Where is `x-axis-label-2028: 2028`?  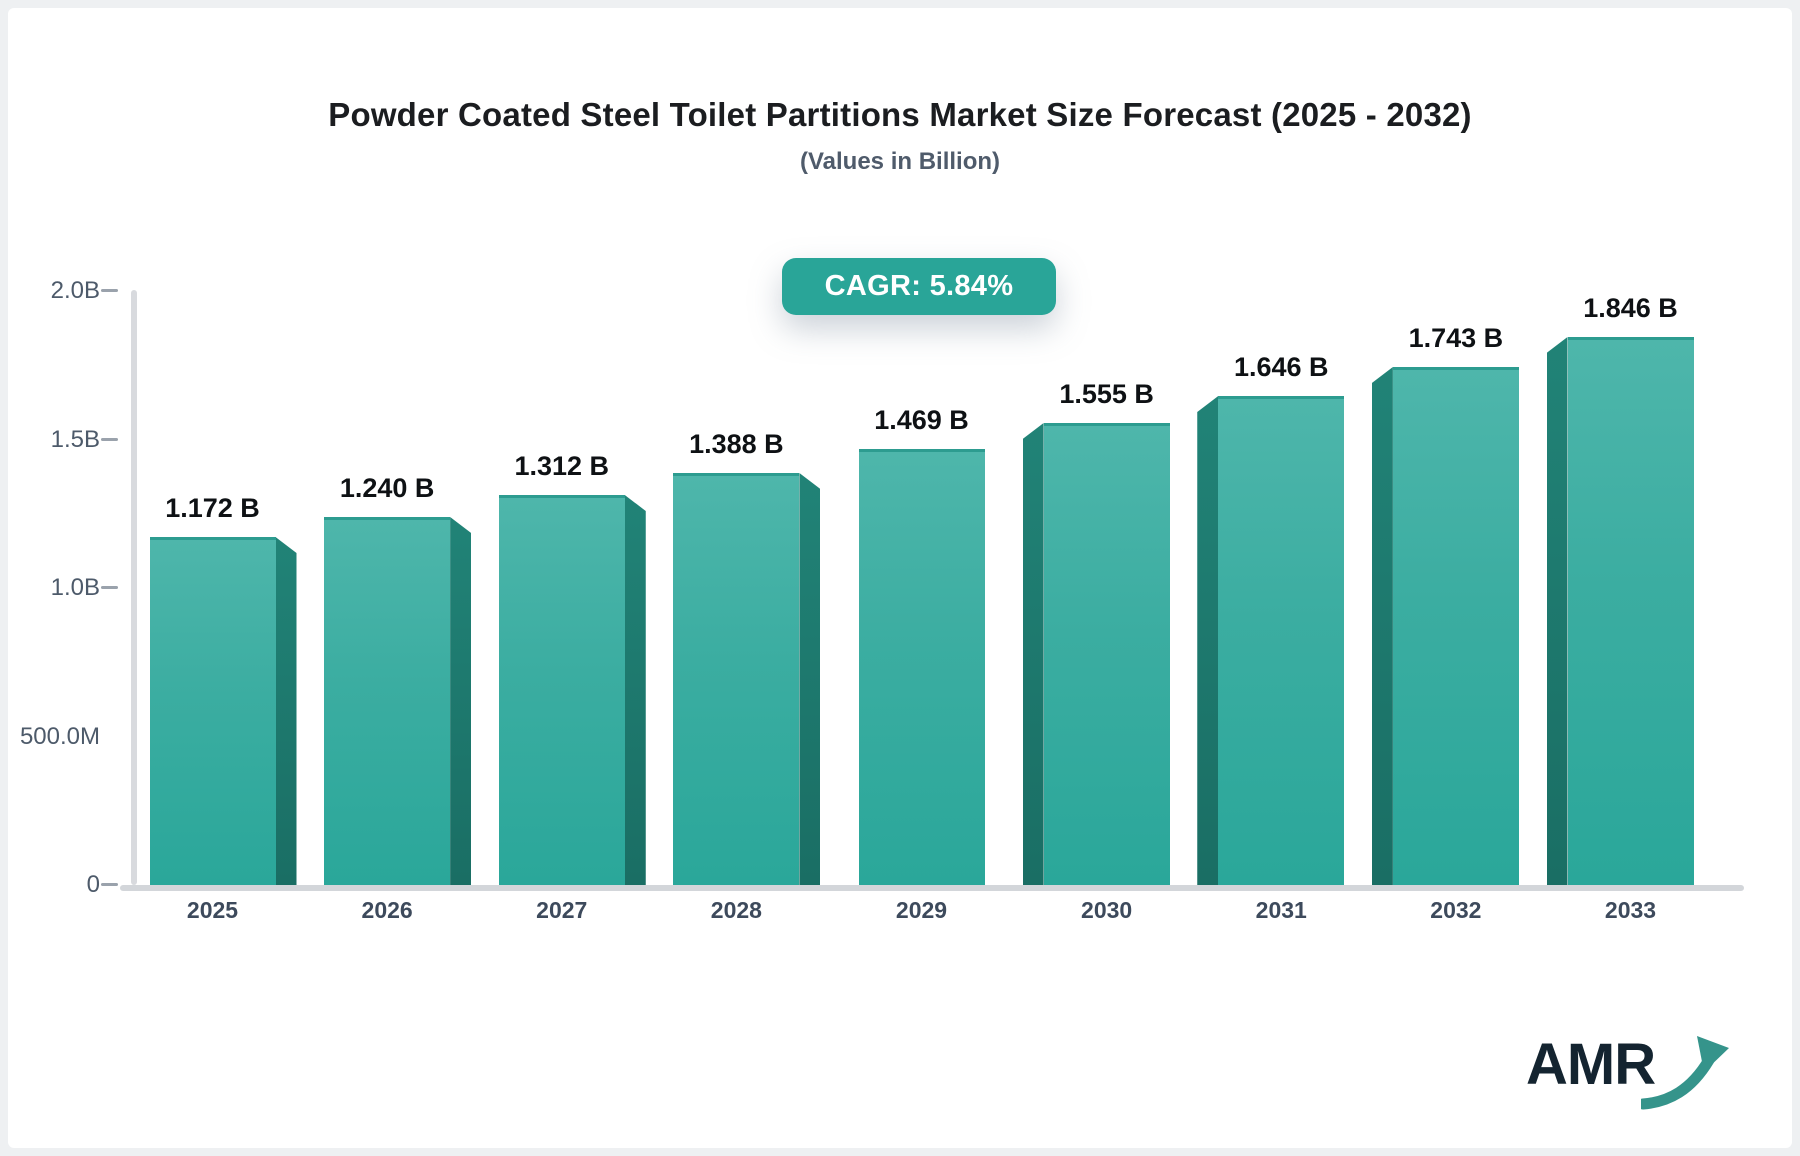
x-axis-label-2028: 2028 is located at coordinates (736, 910).